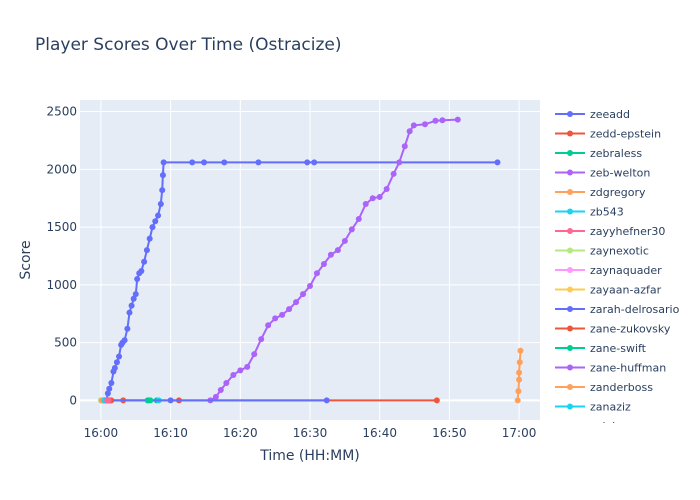  What do you see at coordinates (593, 407) in the screenshot?
I see `legend-item: zanaziz` at bounding box center [593, 407].